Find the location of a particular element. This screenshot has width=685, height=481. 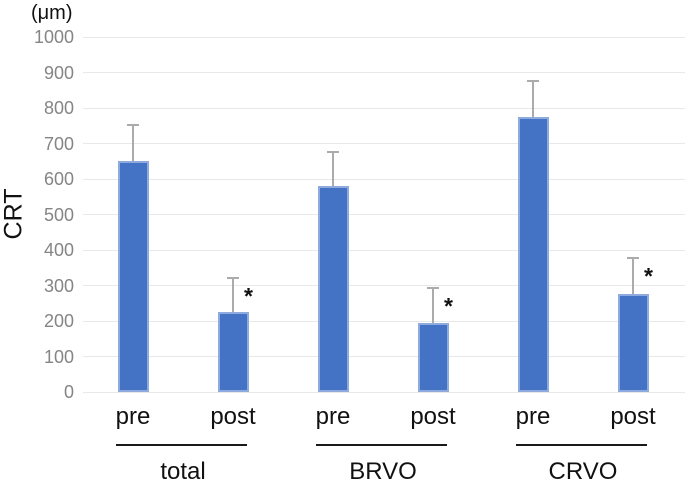

error-bar-cap-CRVO-pre is located at coordinates (533, 80).